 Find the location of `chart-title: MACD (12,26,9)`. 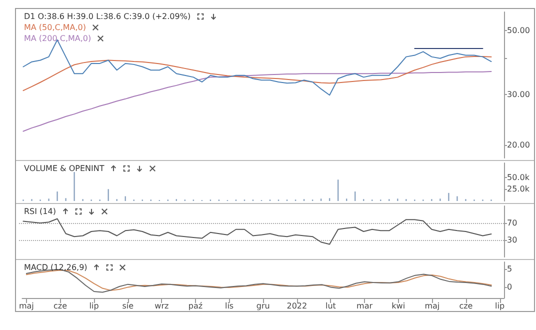

chart-title: MACD (12,26,9) is located at coordinates (56, 267).